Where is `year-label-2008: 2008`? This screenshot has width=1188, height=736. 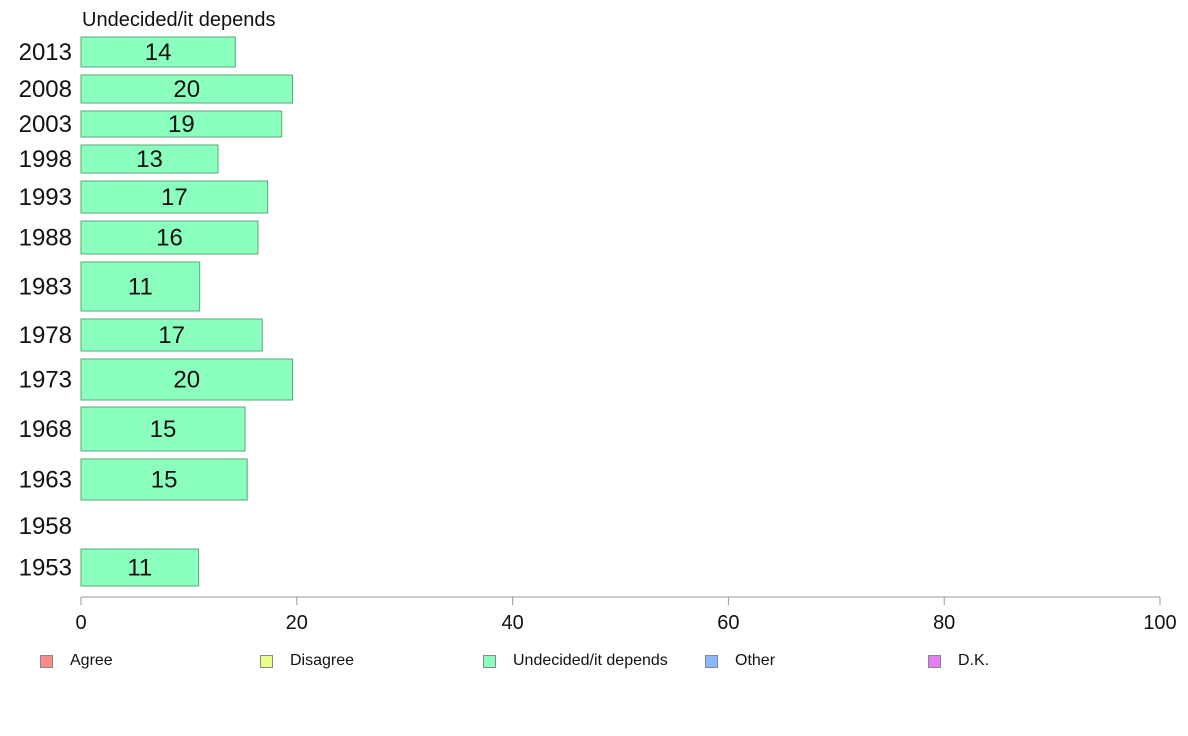 year-label-2008: 2008 is located at coordinates (45, 89).